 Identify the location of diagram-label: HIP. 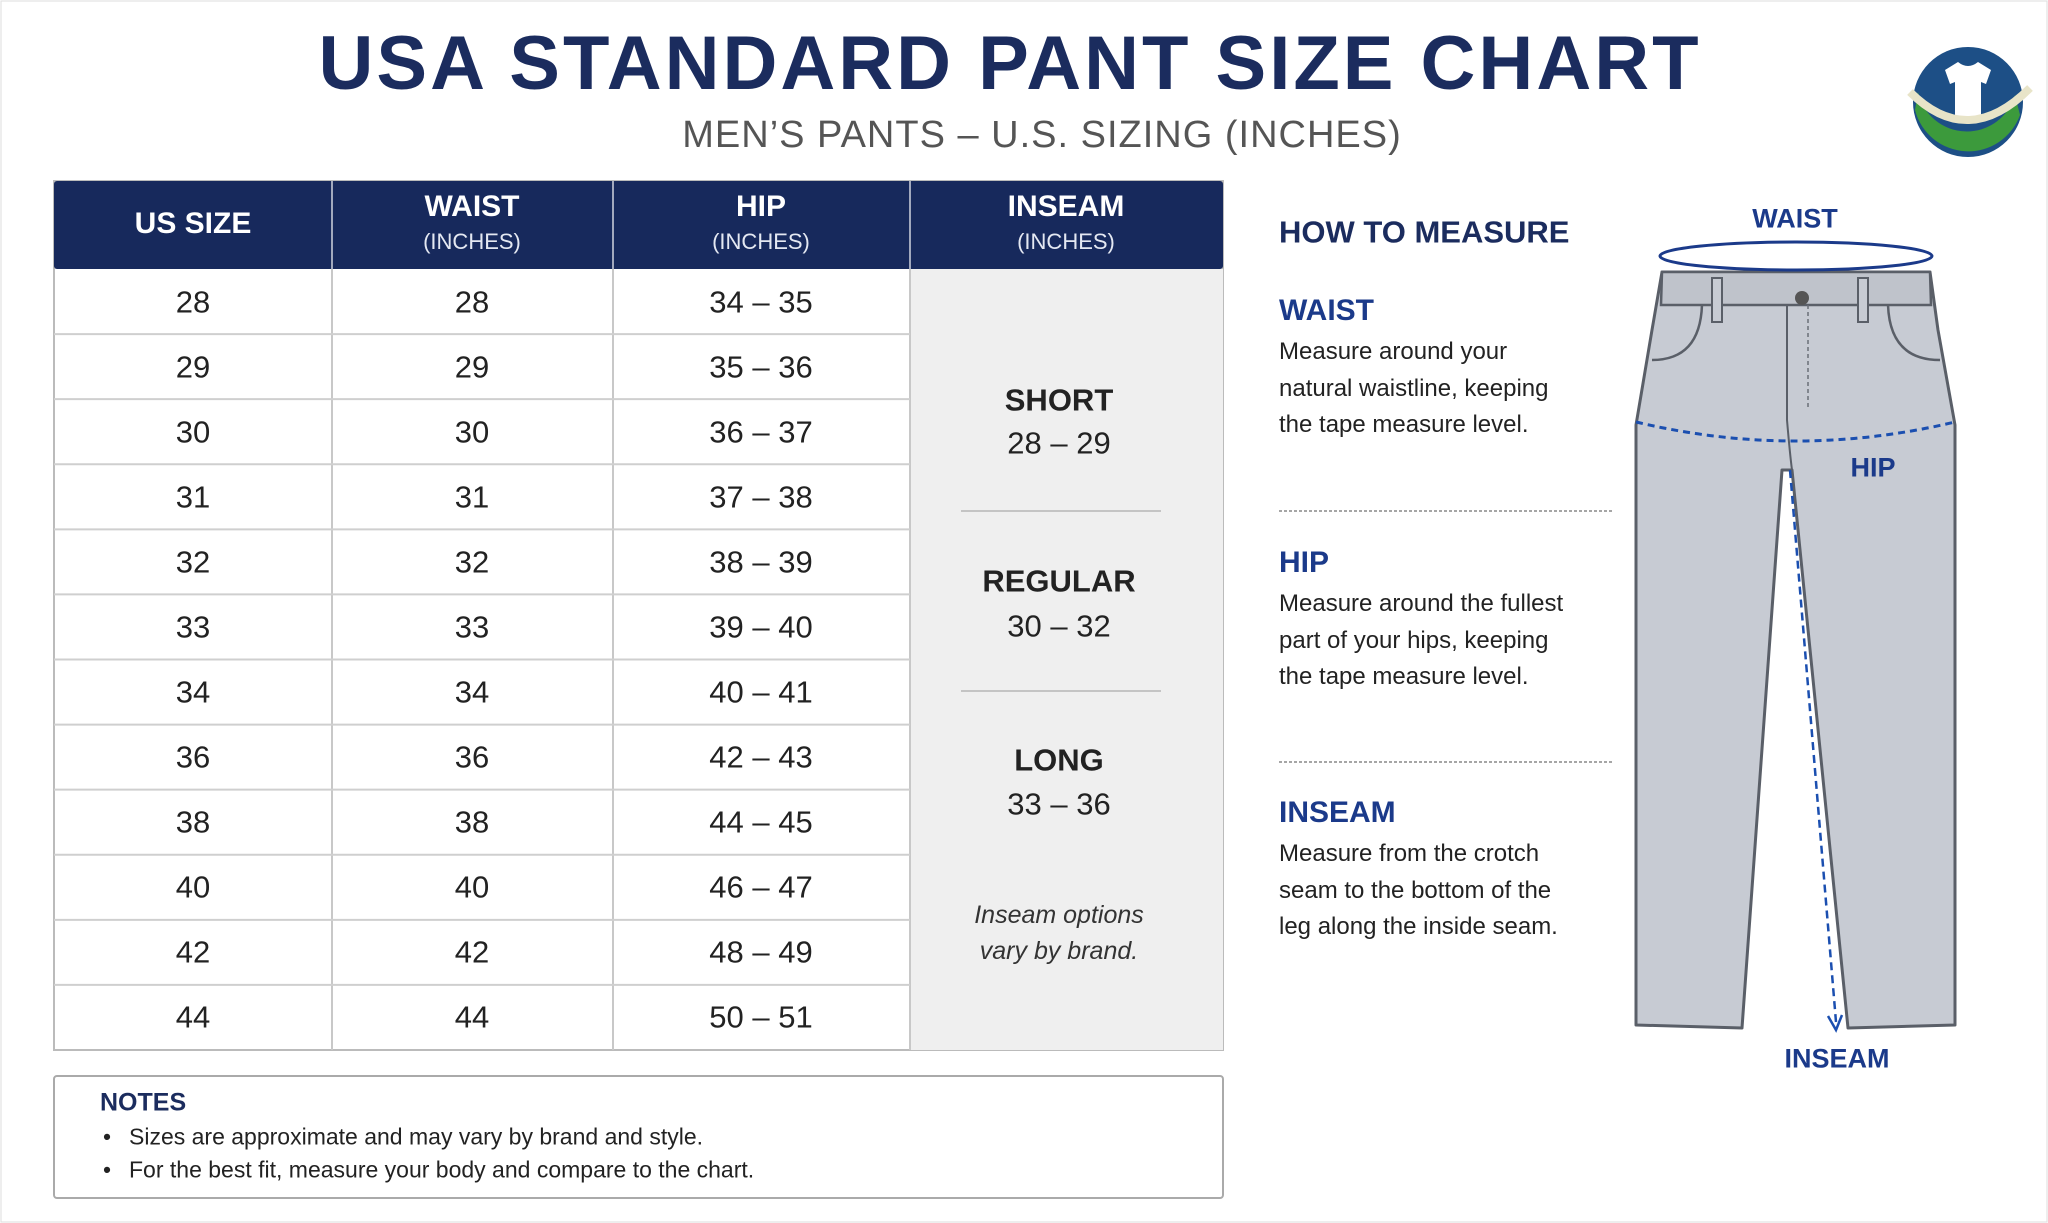
(1873, 467).